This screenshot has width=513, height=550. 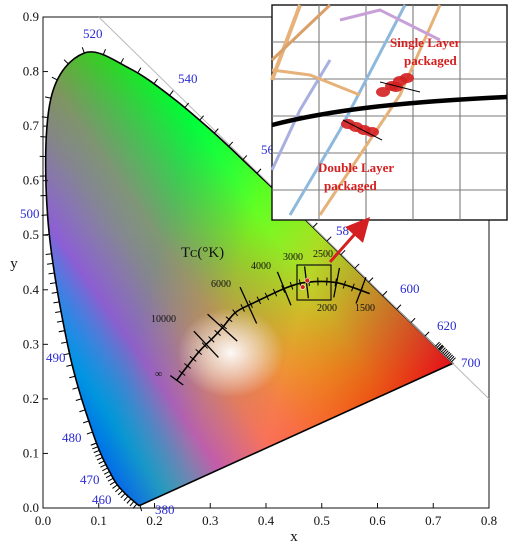 What do you see at coordinates (377, 520) in the screenshot?
I see `x-tick-label: 0.6` at bounding box center [377, 520].